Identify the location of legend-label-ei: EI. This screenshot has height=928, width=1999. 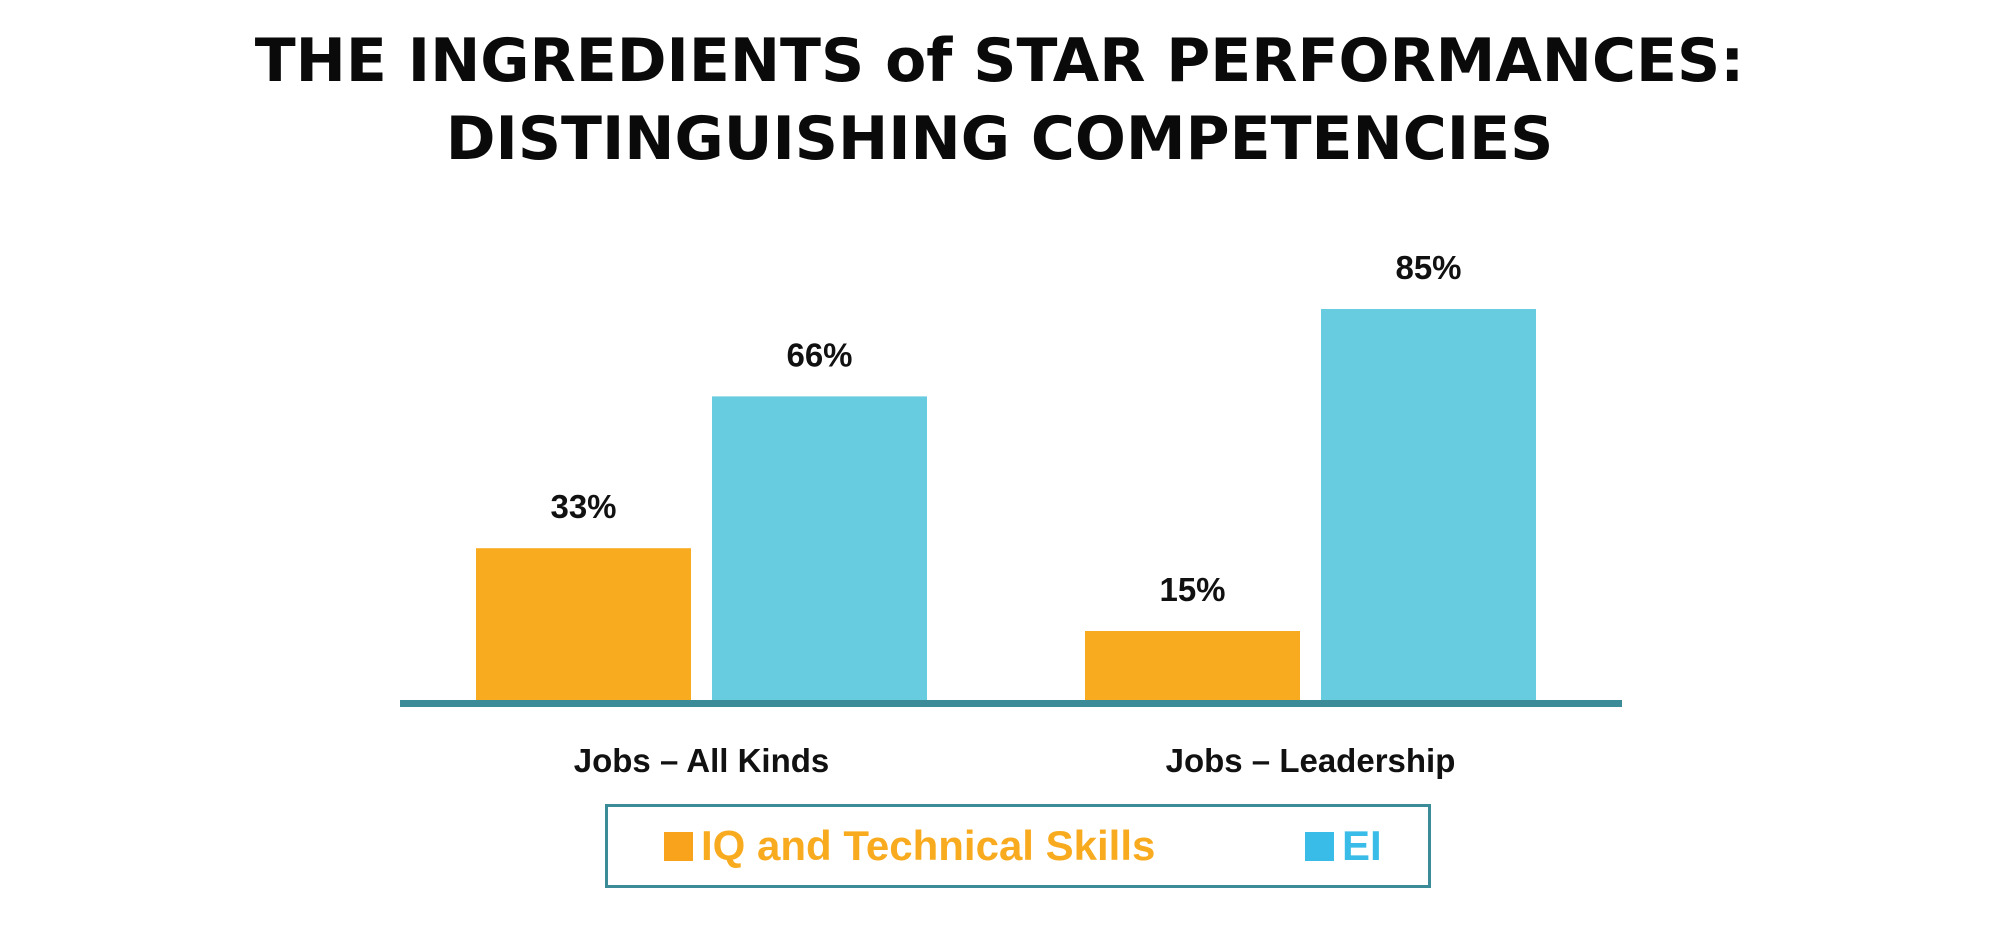
(1362, 845).